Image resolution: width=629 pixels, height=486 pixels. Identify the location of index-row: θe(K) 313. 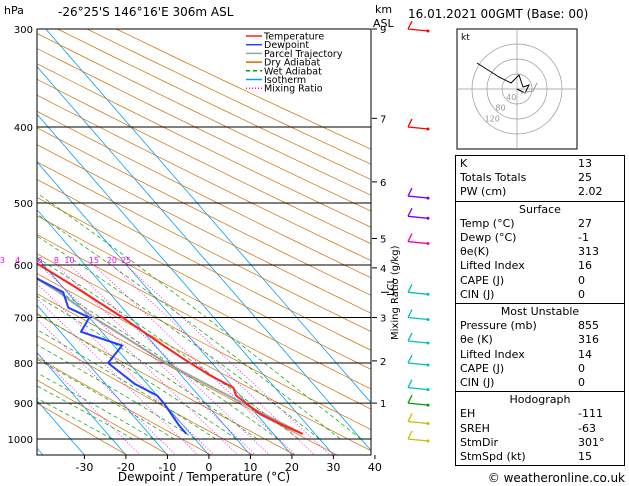
(529, 252).